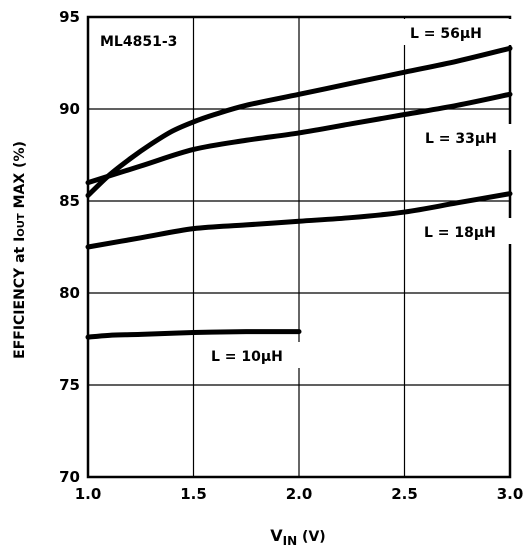 This screenshot has height=552, width=532. I want to click on x-tick-label: 2.5, so click(404, 494).